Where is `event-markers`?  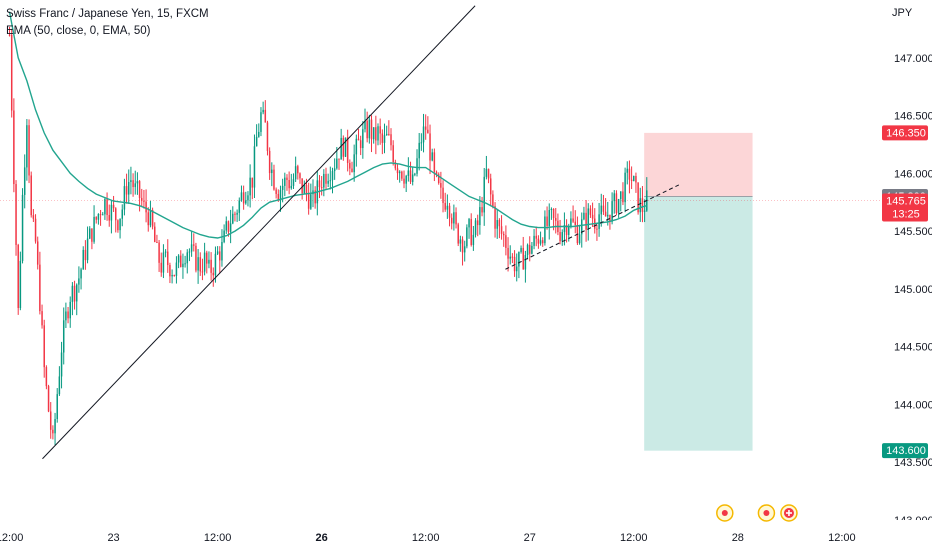
event-markers is located at coordinates (757, 513).